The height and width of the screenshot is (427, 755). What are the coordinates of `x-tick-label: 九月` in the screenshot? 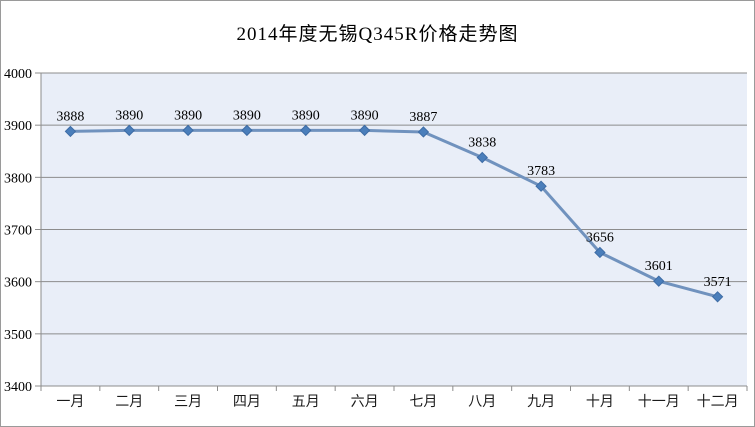 It's located at (541, 402).